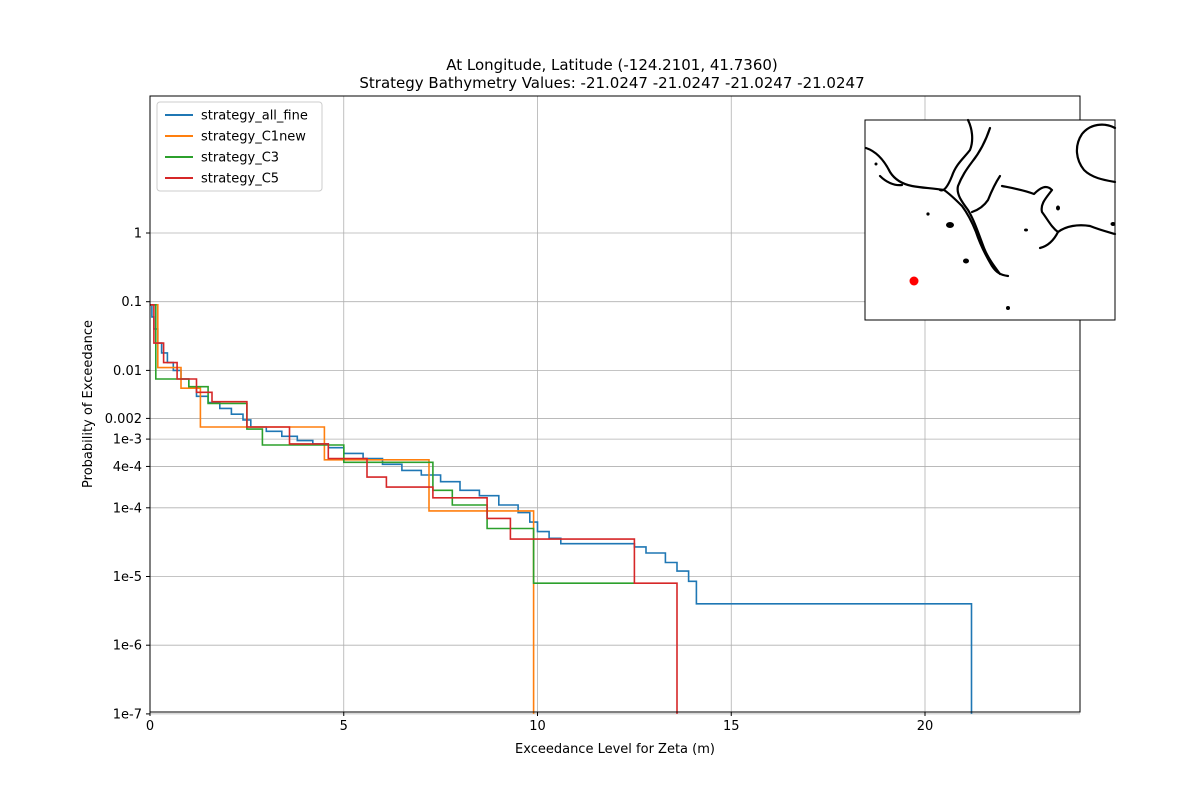 The image size is (1200, 800). What do you see at coordinates (240, 158) in the screenshot?
I see `legend-label: strategy_C3` at bounding box center [240, 158].